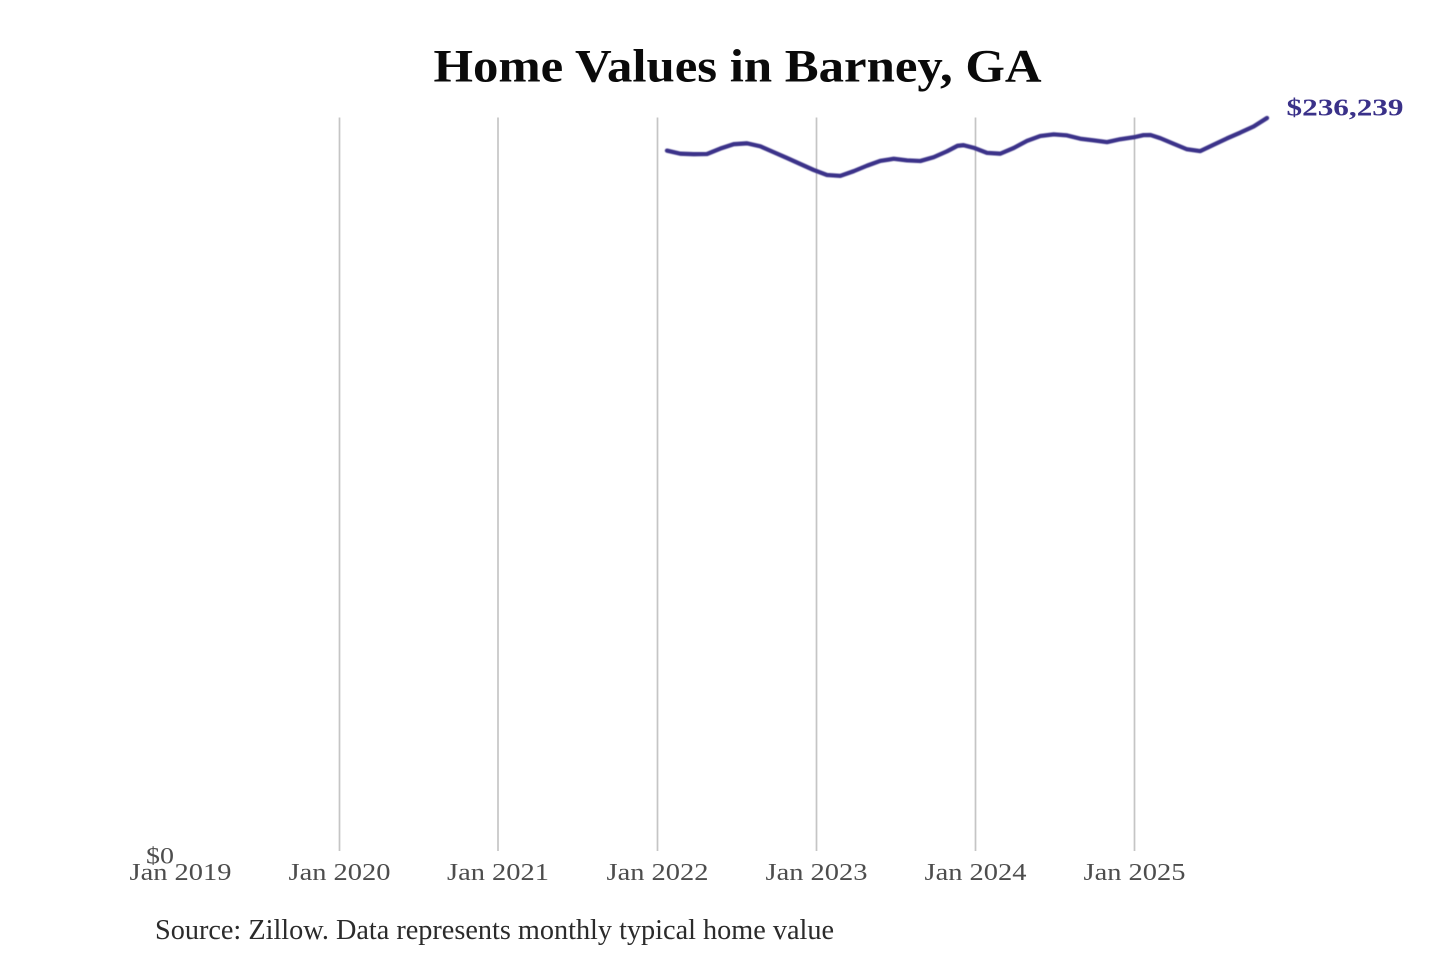 Image resolution: width=1440 pixels, height=960 pixels. What do you see at coordinates (1135, 872) in the screenshot?
I see `svg-text: Jan 2025` at bounding box center [1135, 872].